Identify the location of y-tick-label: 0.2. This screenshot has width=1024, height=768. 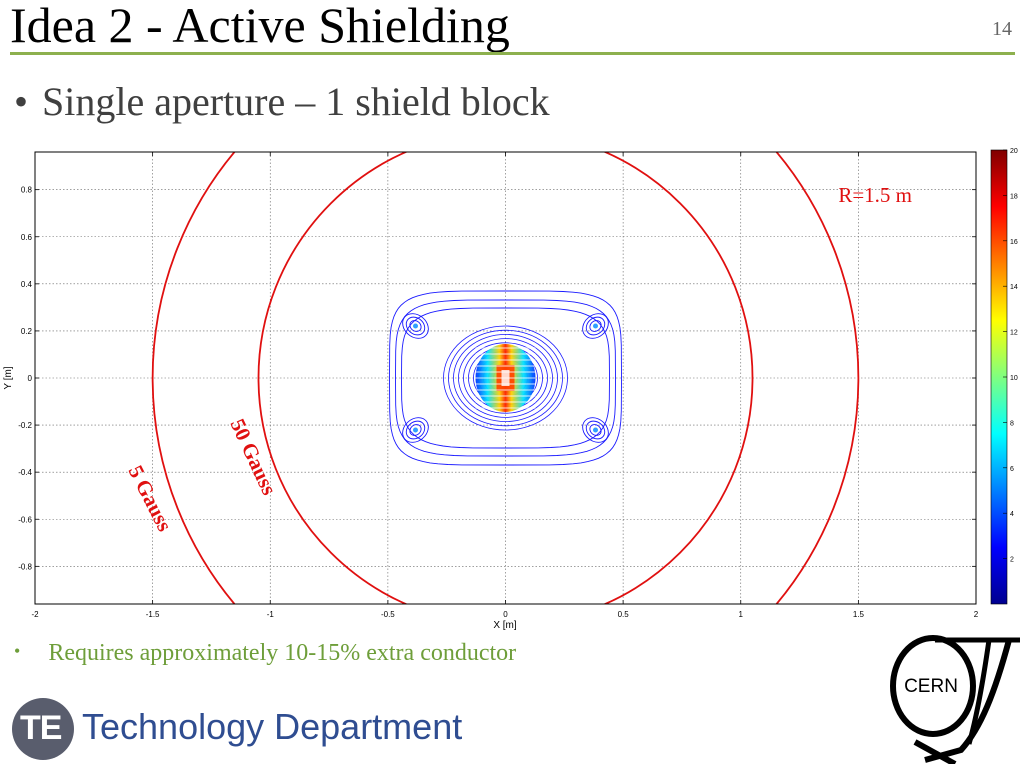
(27, 331).